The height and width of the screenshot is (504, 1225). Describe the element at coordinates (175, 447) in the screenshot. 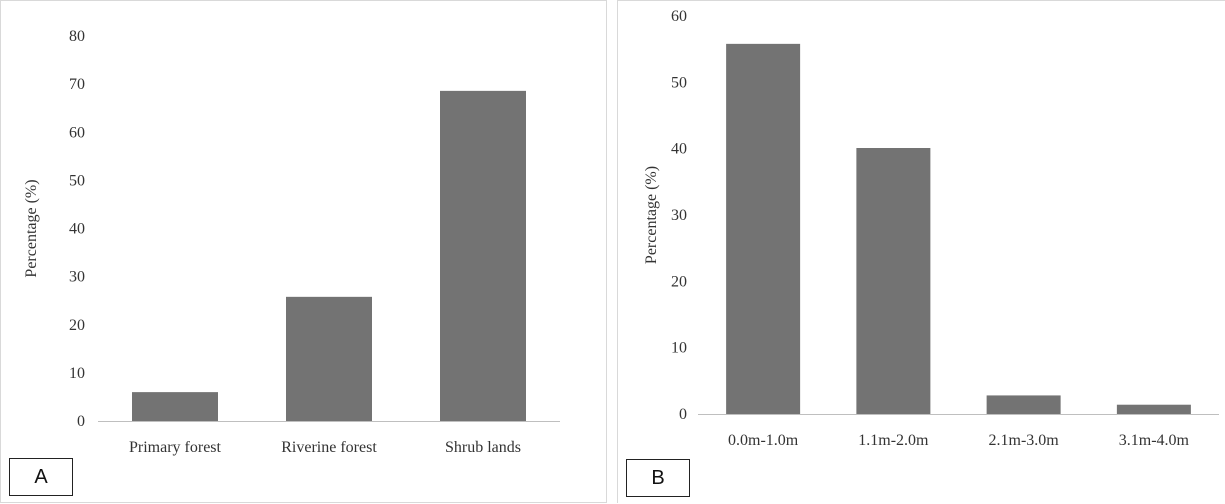

I see `x-tick-label: Primary forest` at that location.